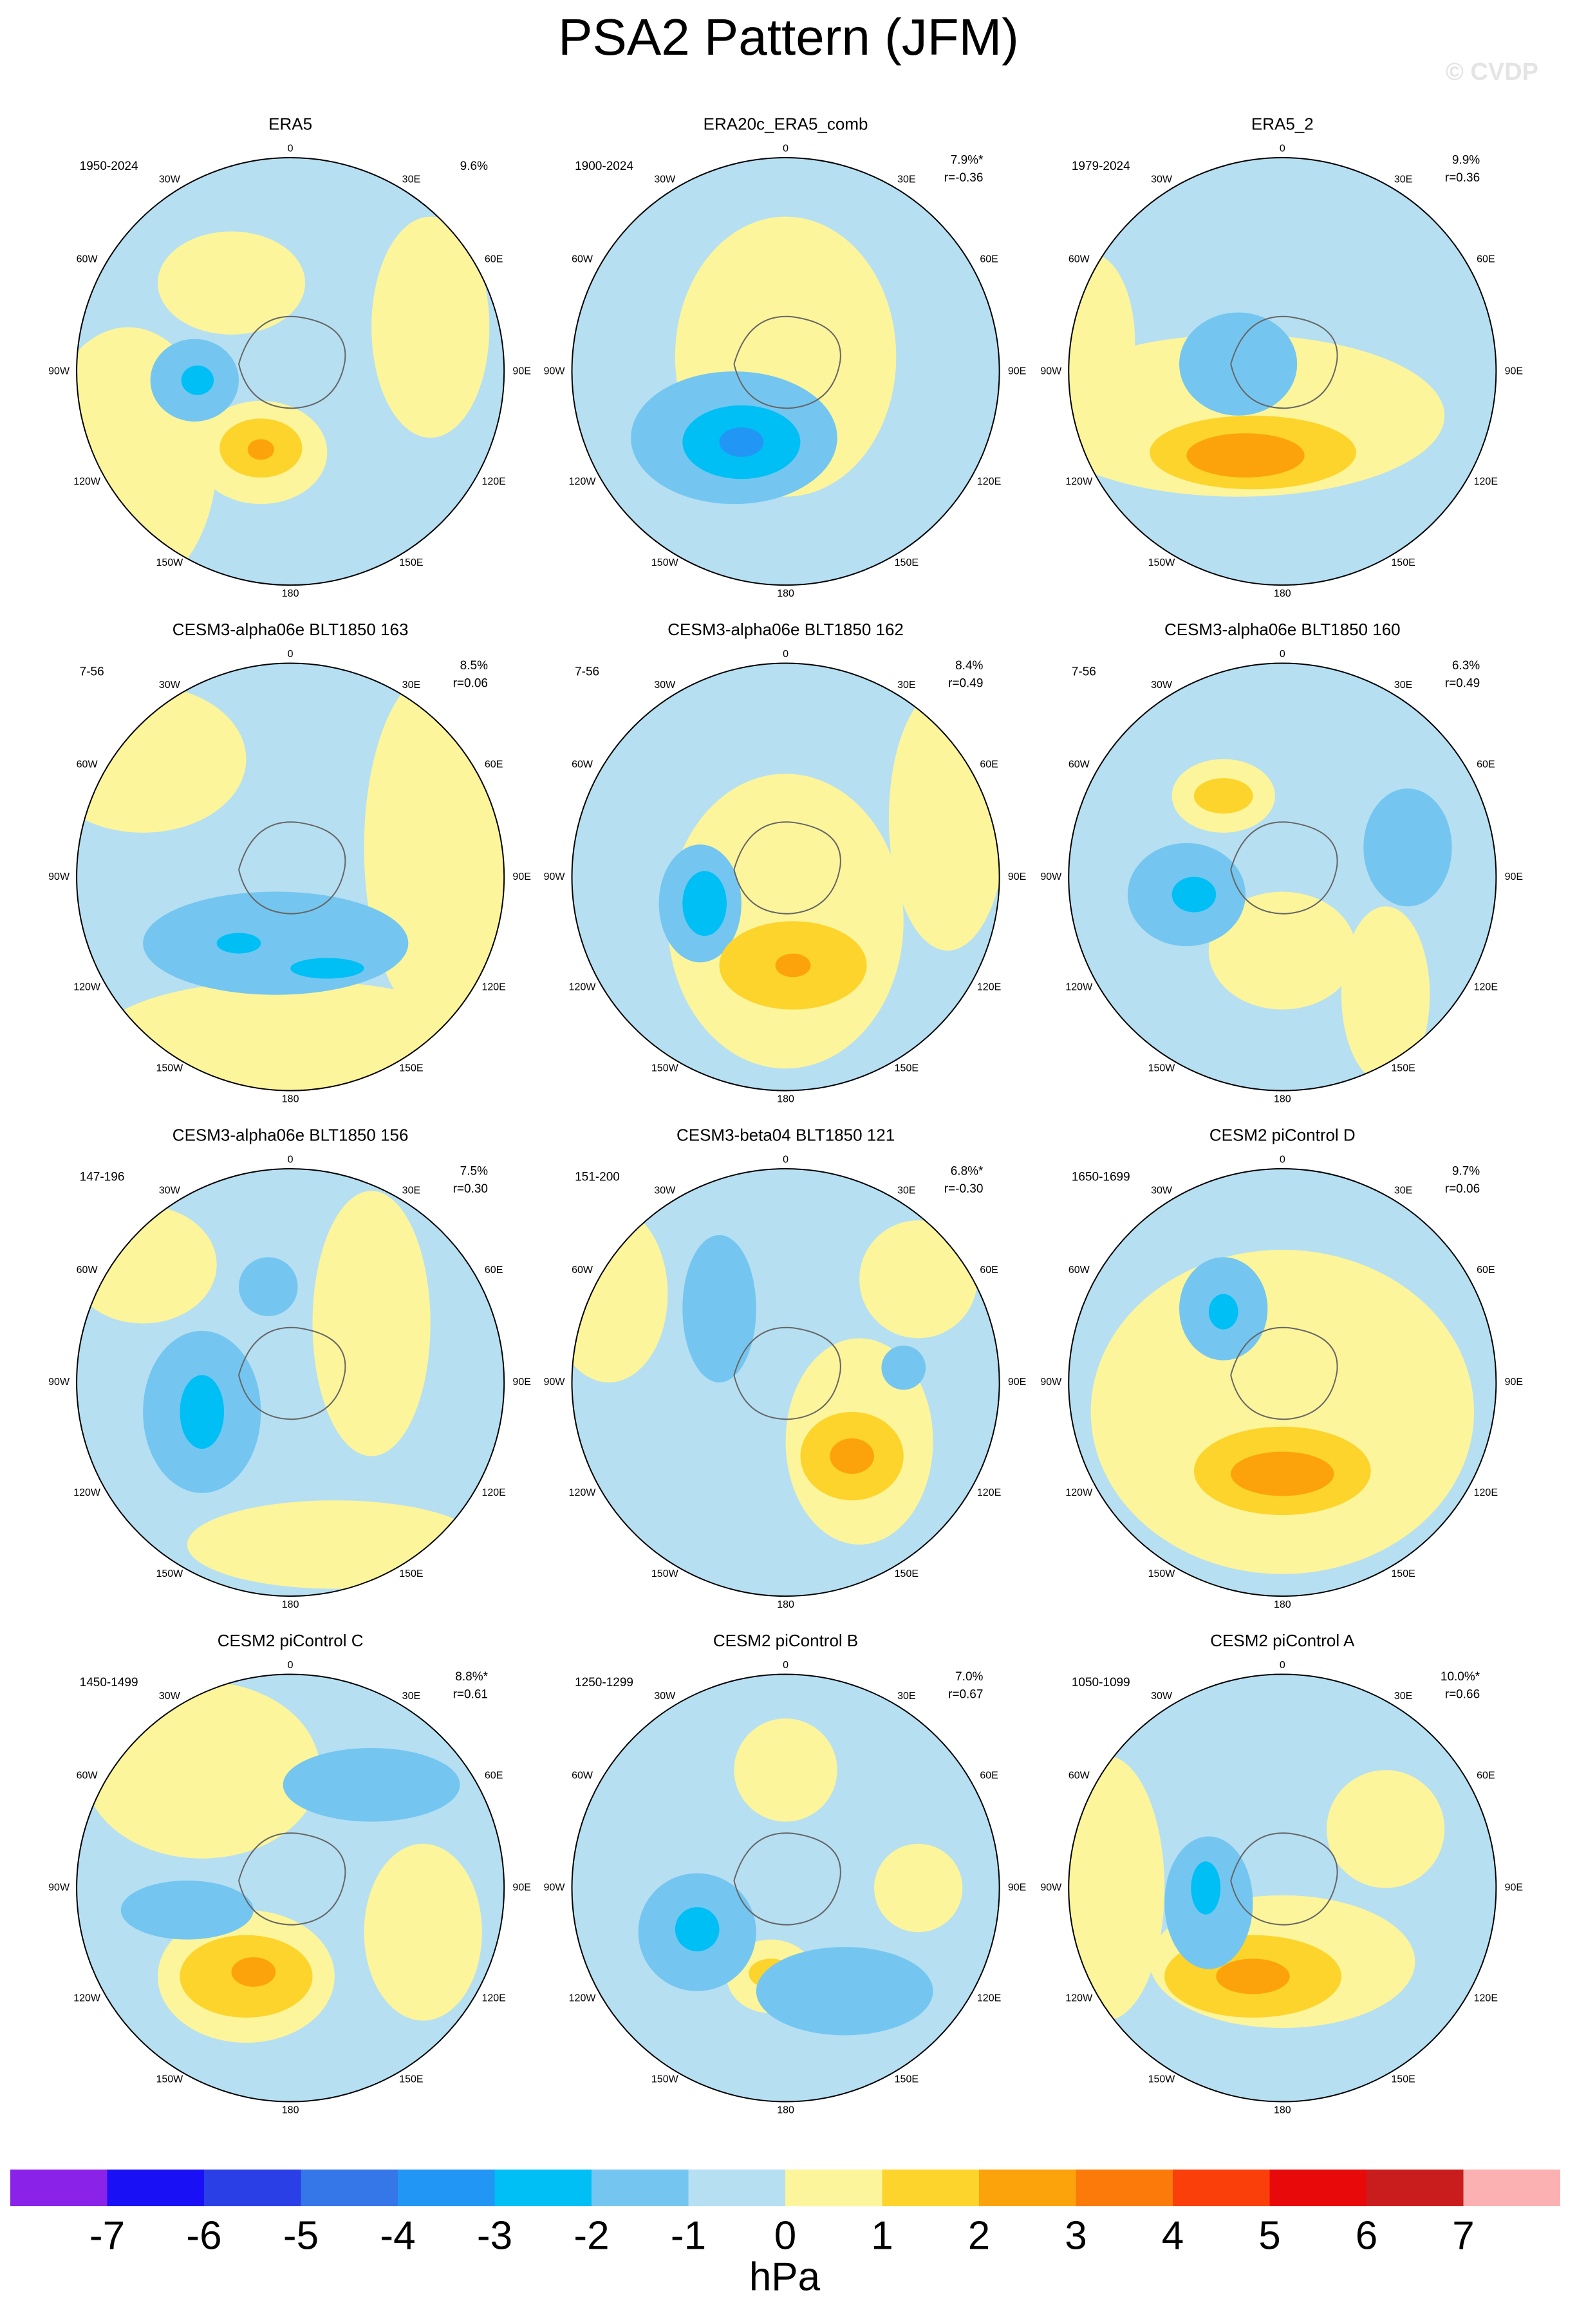 The image size is (1577, 2324). Describe the element at coordinates (969, 1677) in the screenshot. I see `variance-label: 7.0%` at that location.